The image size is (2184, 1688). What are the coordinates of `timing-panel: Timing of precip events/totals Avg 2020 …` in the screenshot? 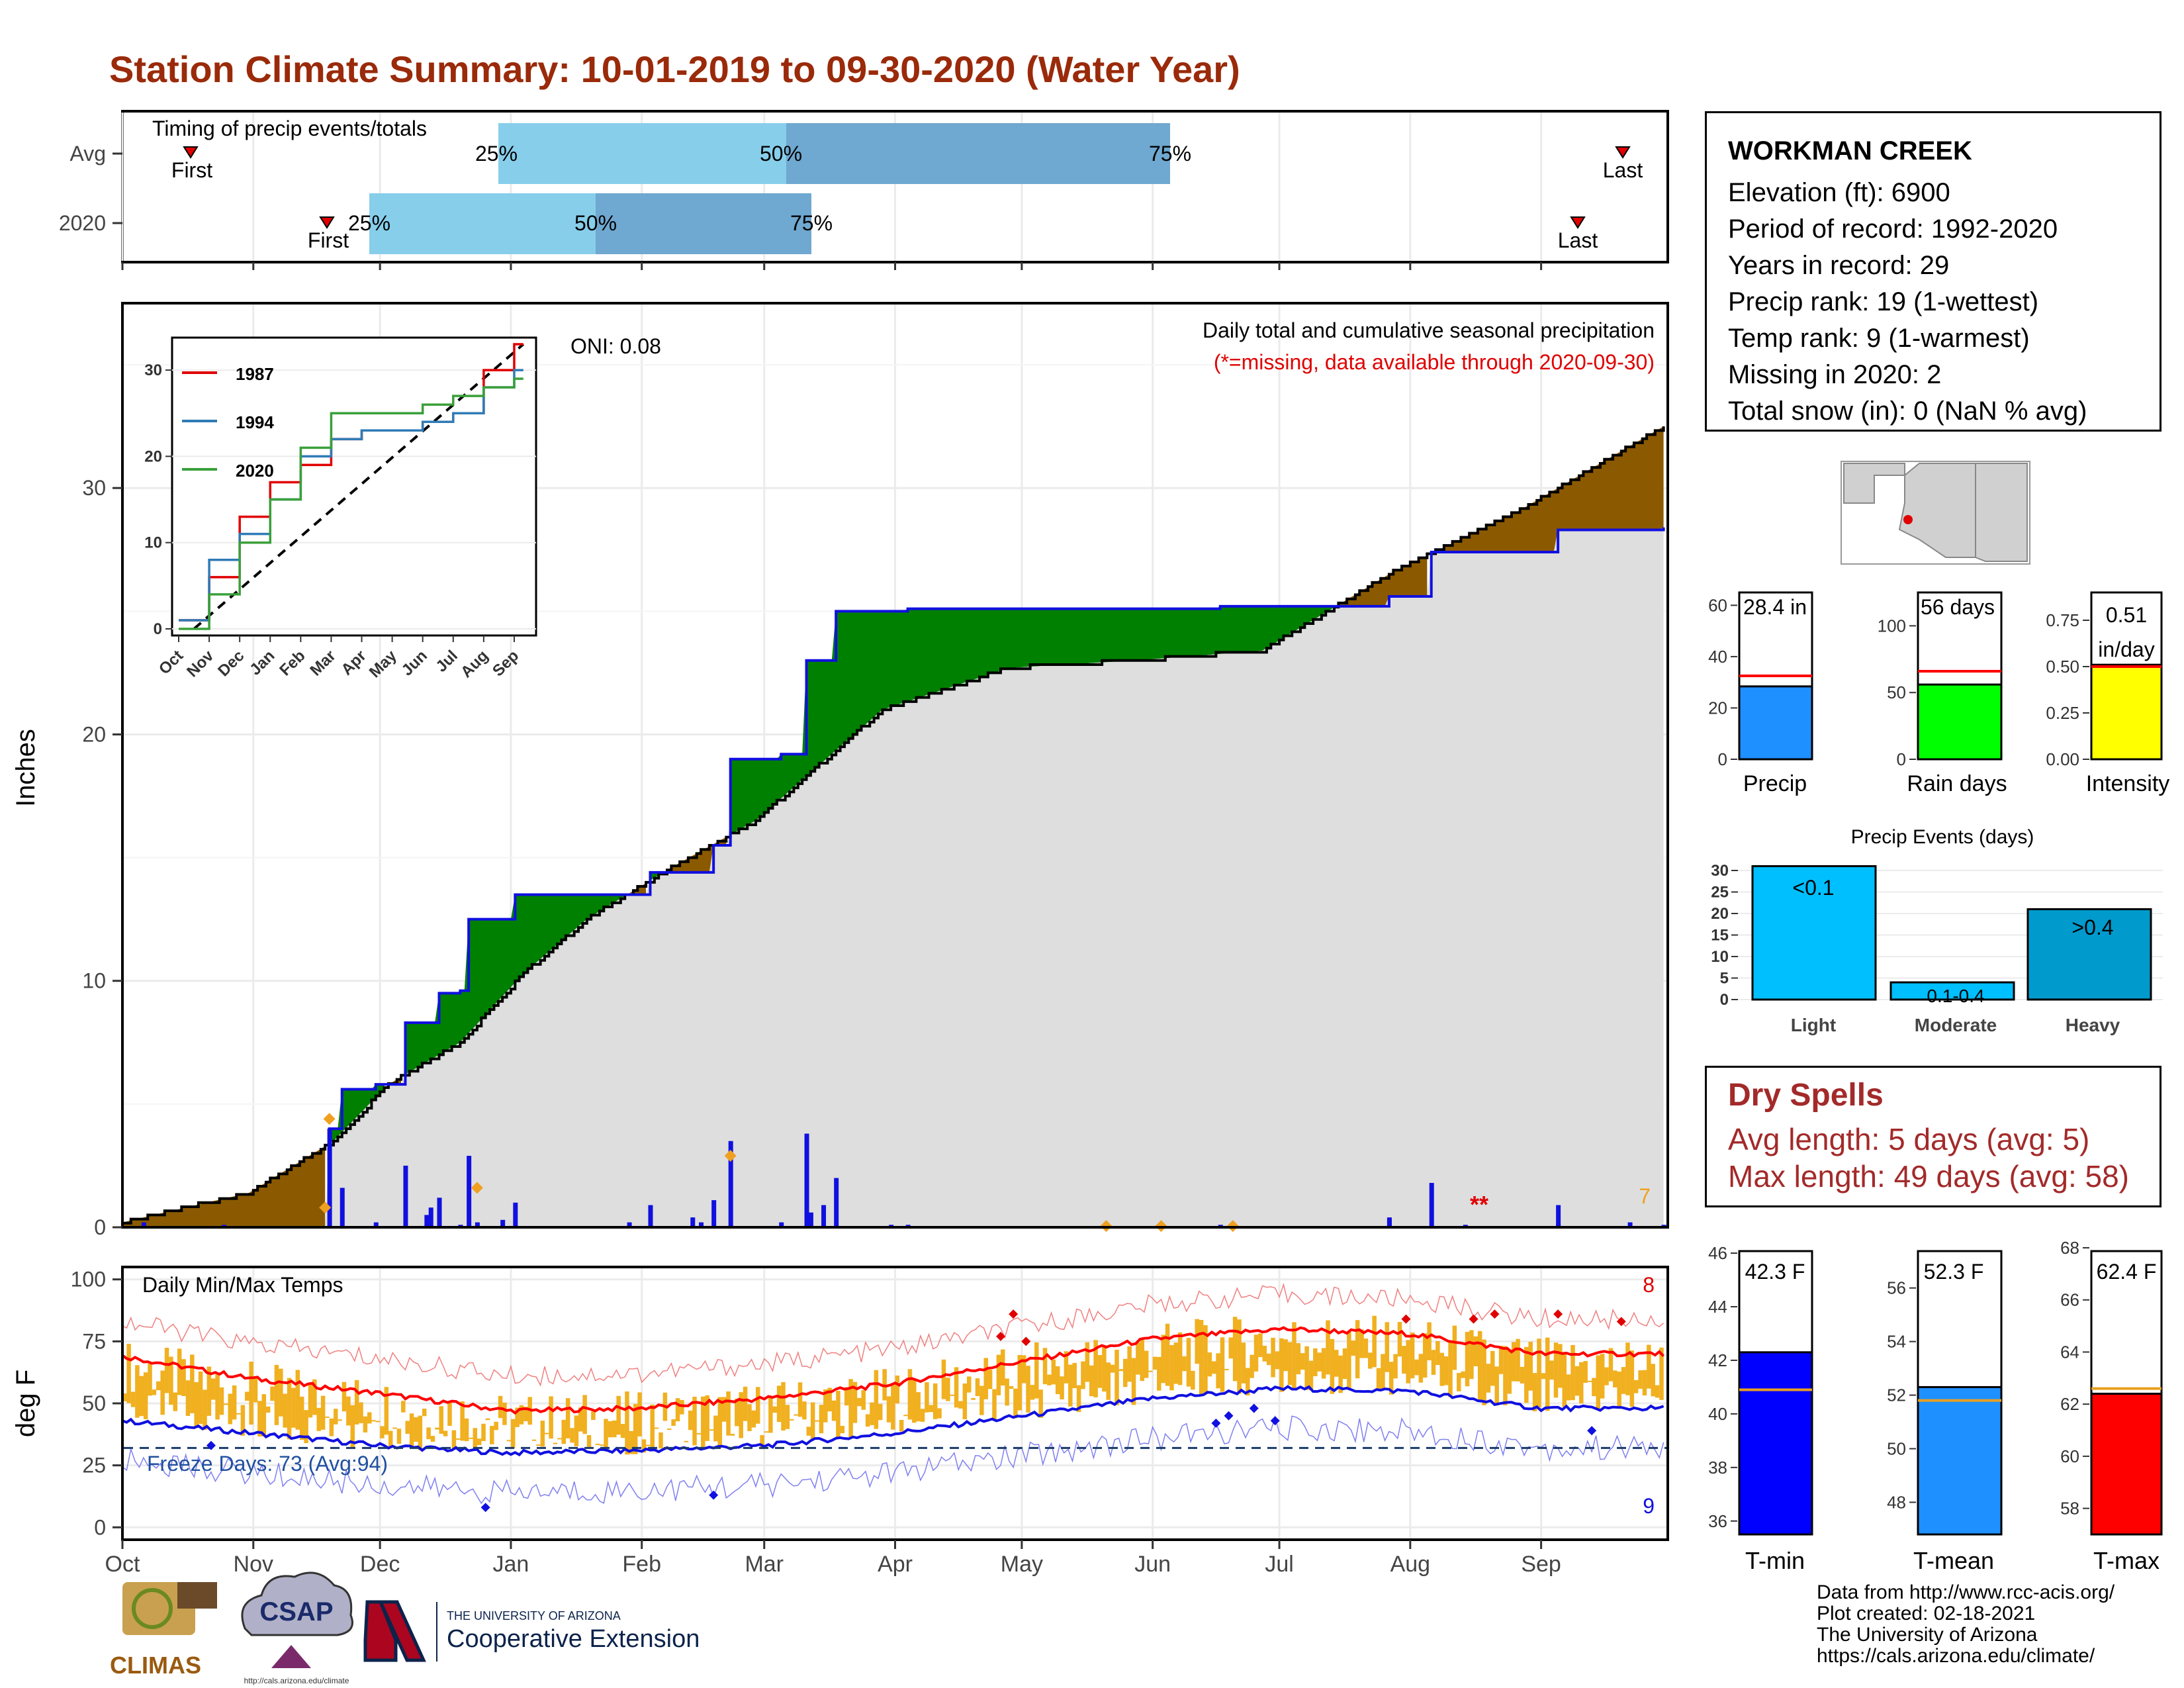 It's located at (864, 190).